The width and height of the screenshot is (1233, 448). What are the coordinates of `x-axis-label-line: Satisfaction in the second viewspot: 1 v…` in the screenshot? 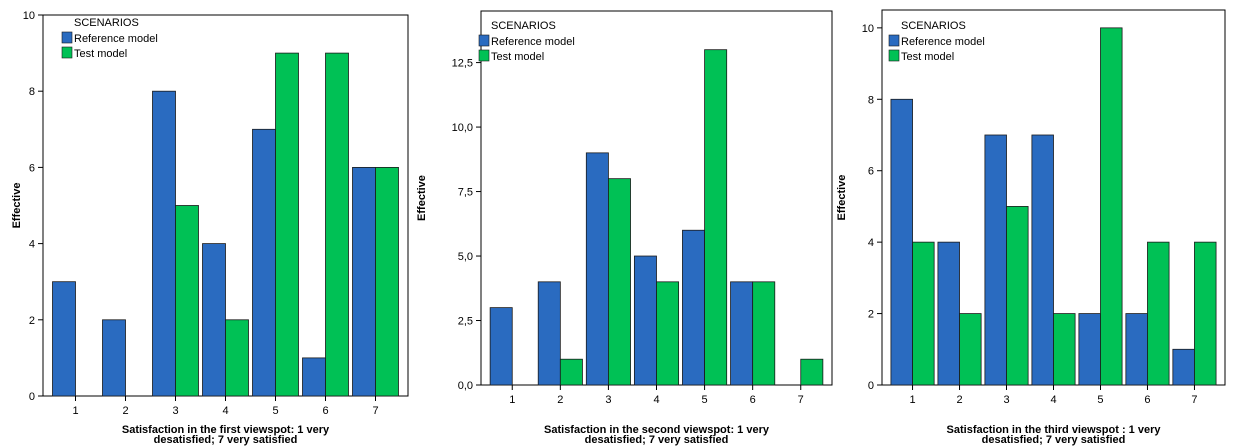 It's located at (657, 430).